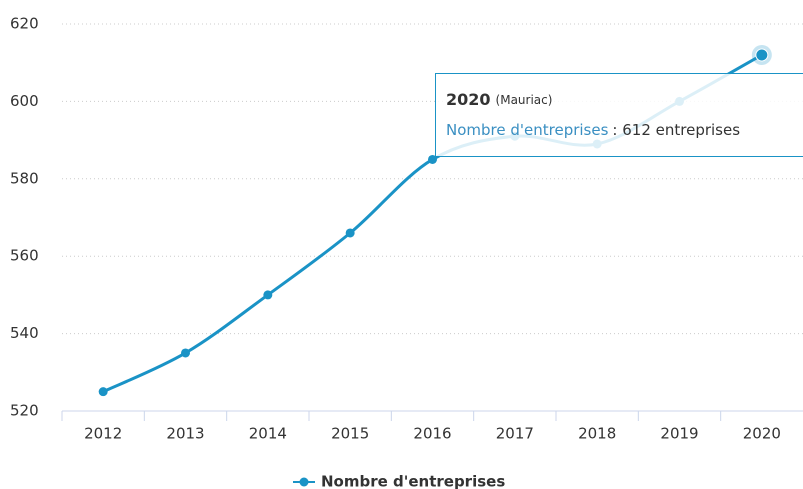 This screenshot has width=803, height=489. I want to click on x-tick-label: 2015, so click(350, 434).